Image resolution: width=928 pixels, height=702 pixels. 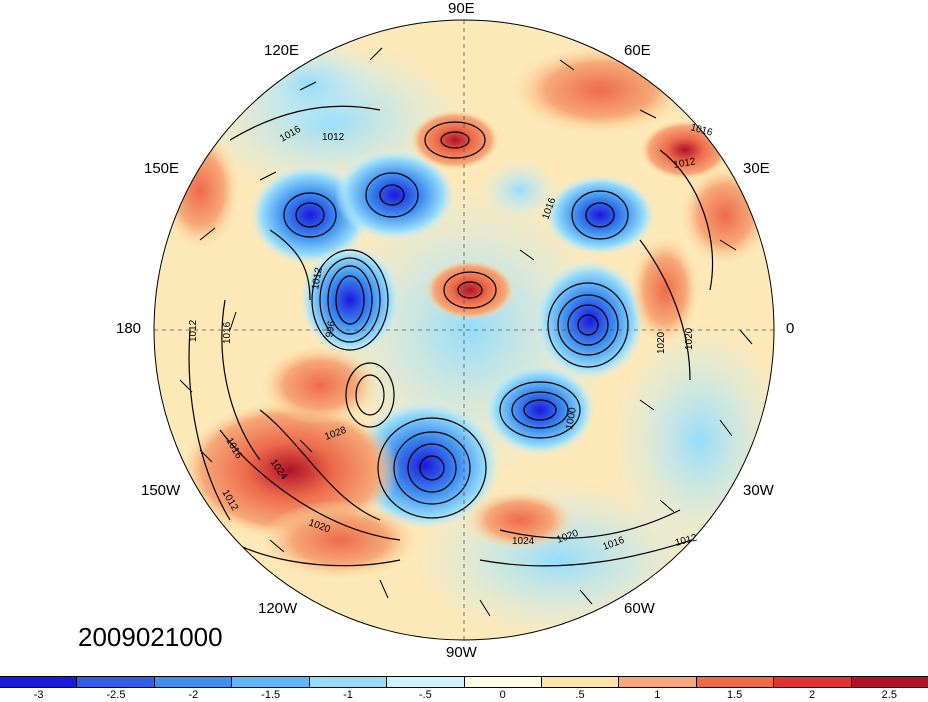 I want to click on colorbar-tick-label: -2.5, so click(x=116, y=695).